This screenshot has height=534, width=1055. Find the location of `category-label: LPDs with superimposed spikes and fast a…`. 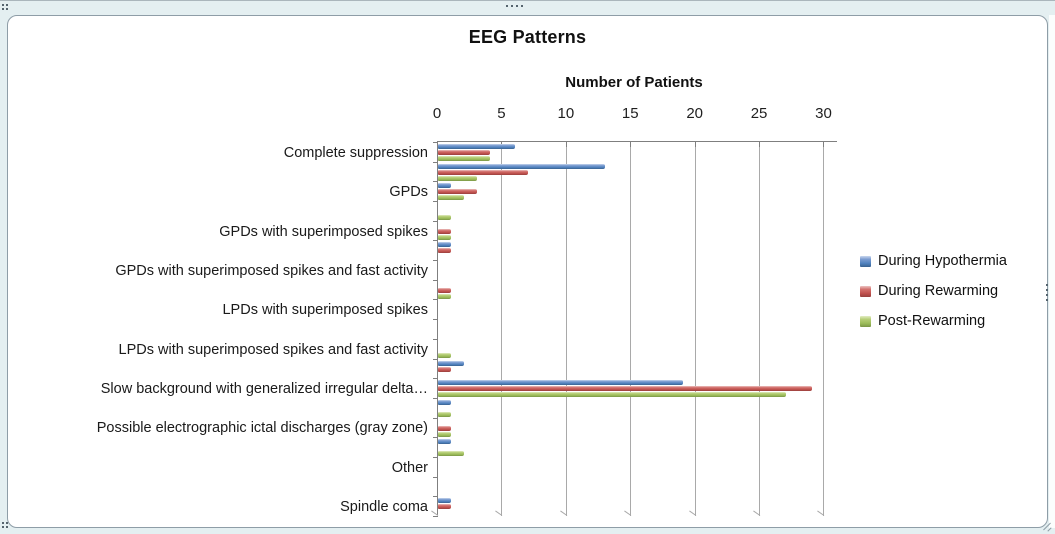

category-label: LPDs with superimposed spikes and fast a… is located at coordinates (273, 349).